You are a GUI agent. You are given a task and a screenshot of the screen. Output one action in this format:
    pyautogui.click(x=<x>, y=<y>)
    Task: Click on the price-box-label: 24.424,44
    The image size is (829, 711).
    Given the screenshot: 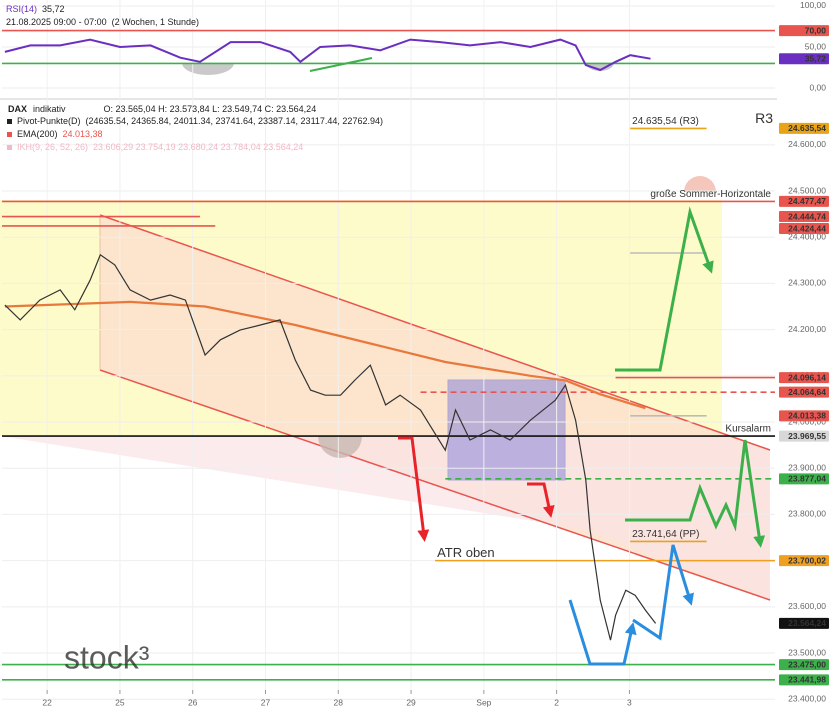 What is the action you would take?
    pyautogui.click(x=807, y=228)
    